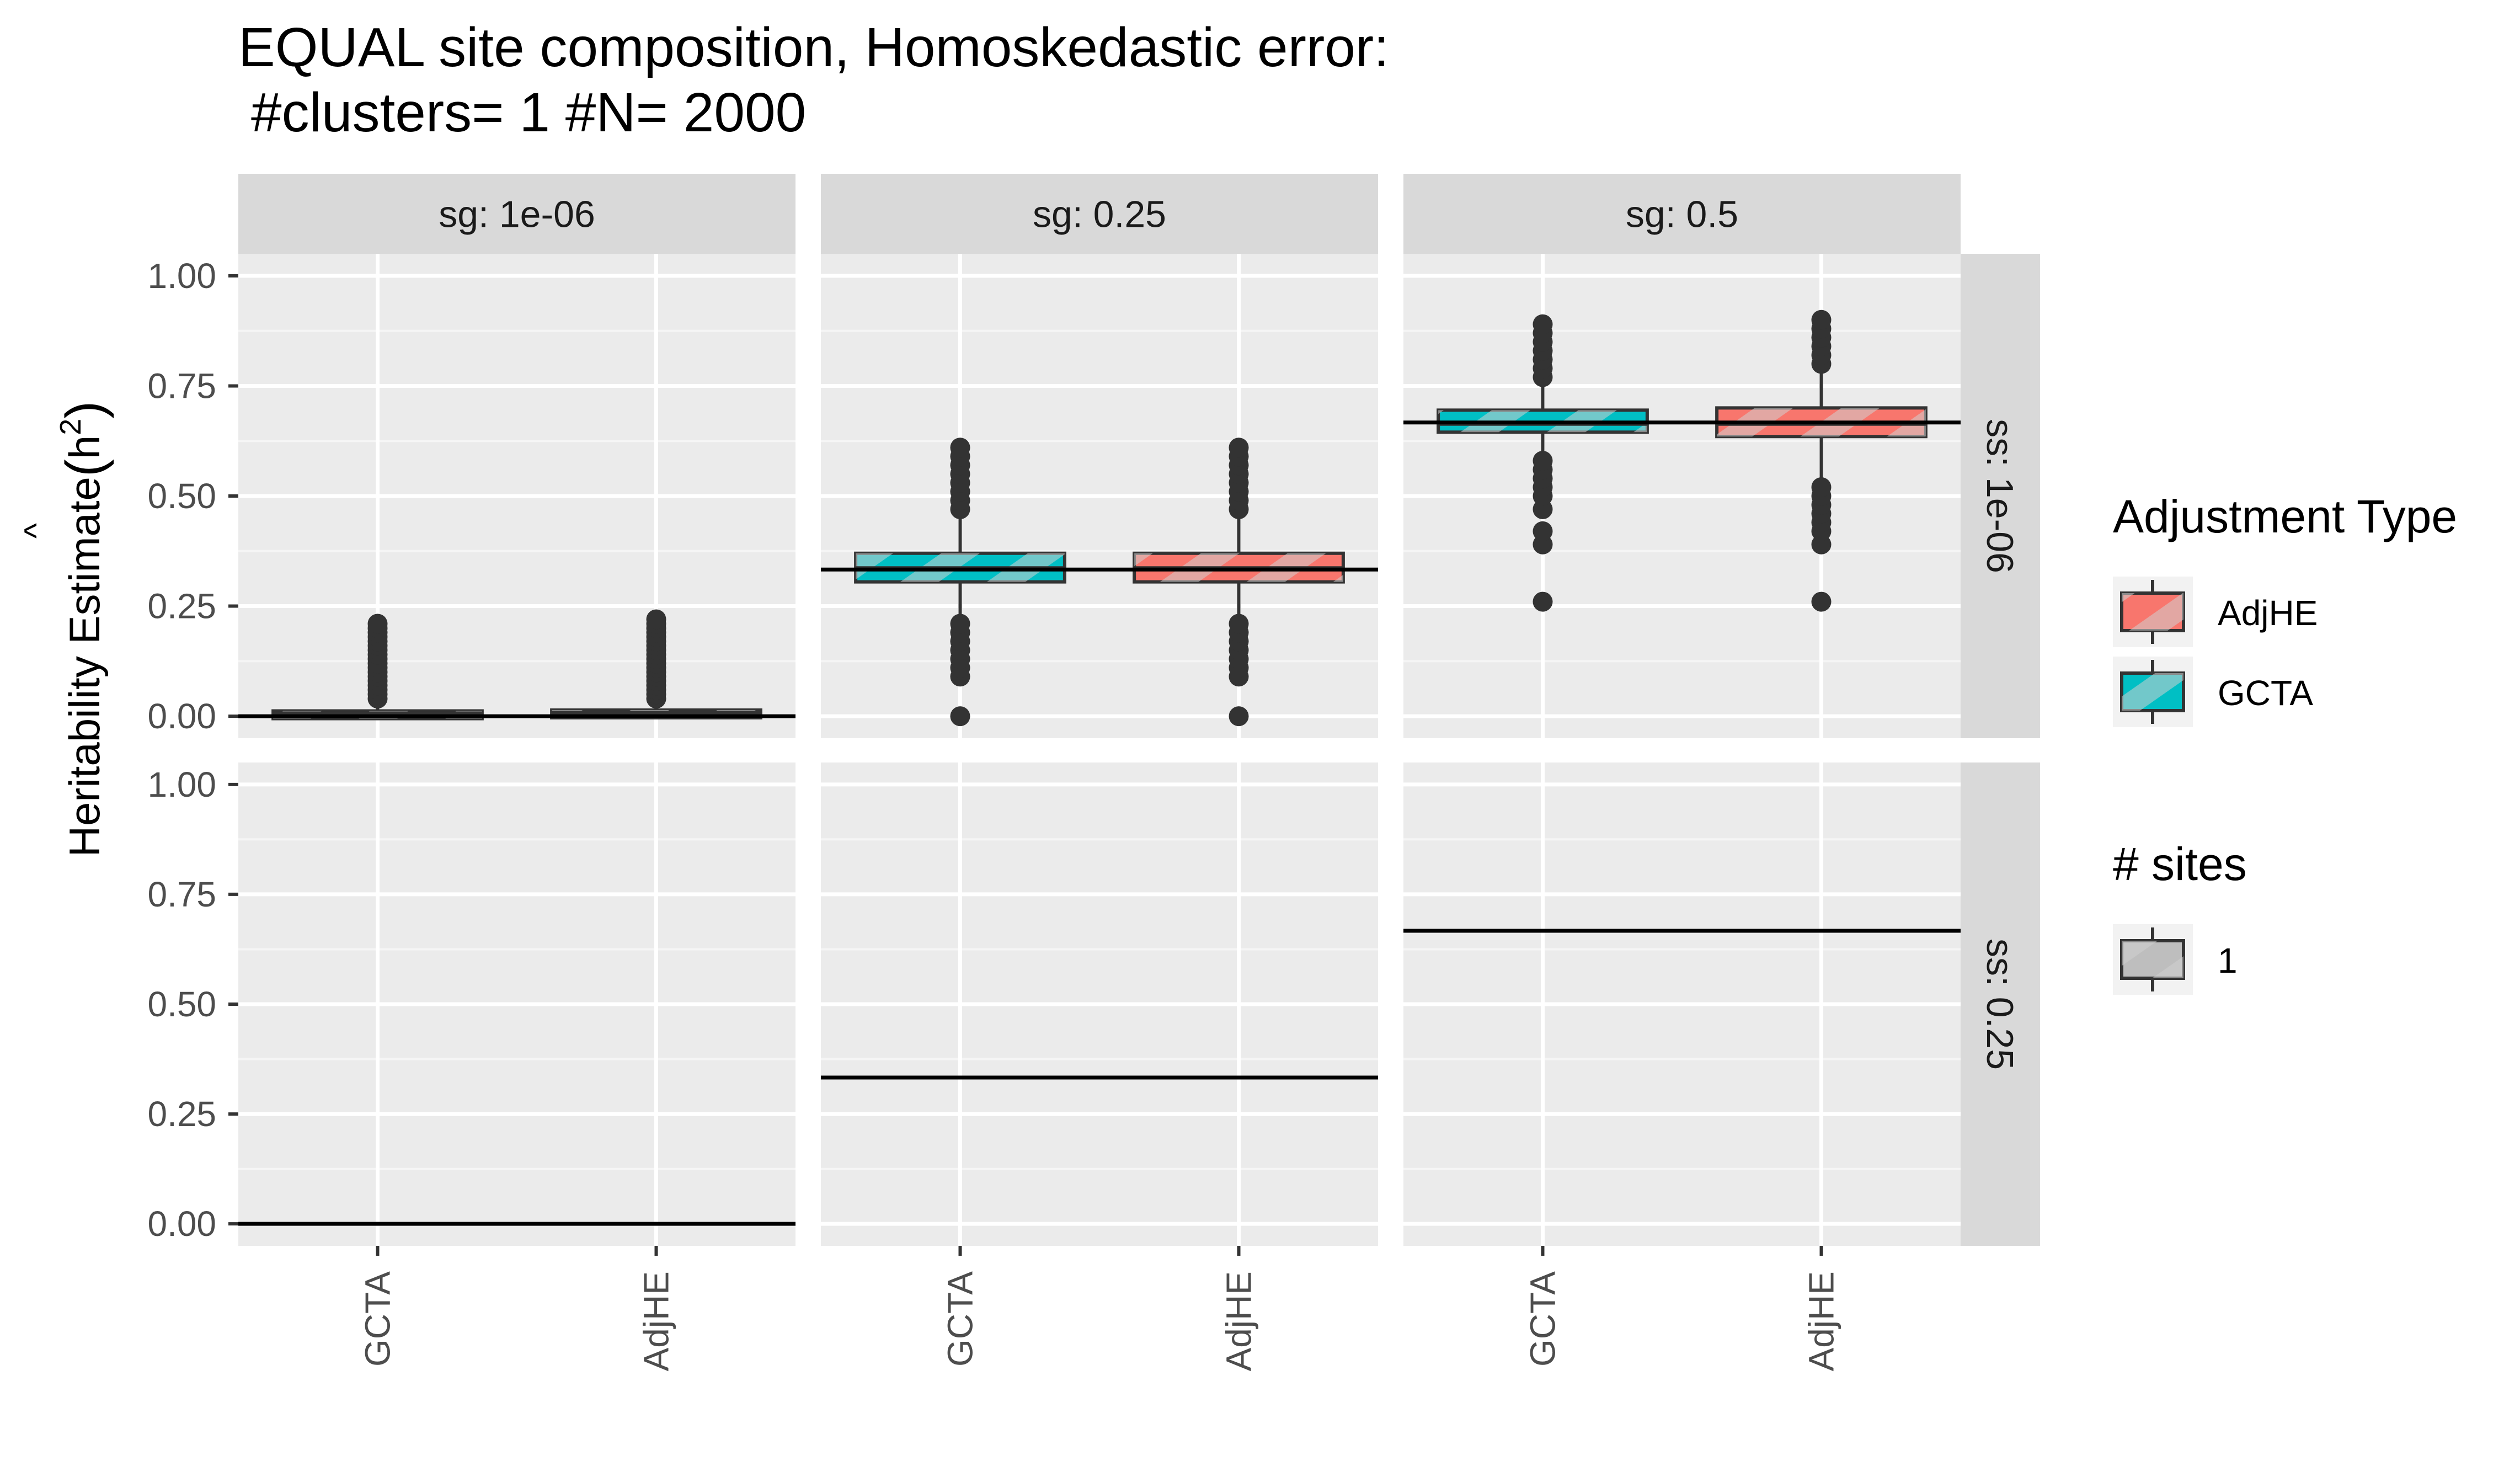  I want to click on y-axis-title-symbol: h, so click(84, 447).